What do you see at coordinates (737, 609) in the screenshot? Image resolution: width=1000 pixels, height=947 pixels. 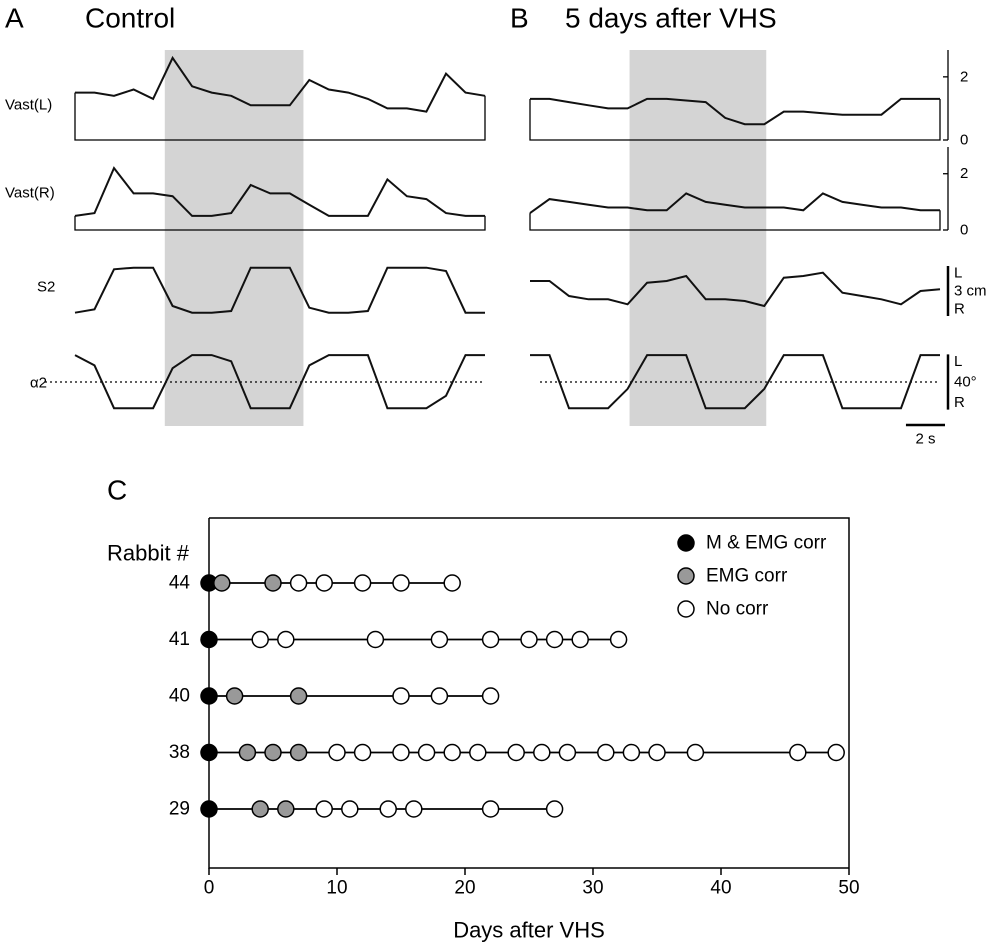 I see `legend-label: No corr` at bounding box center [737, 609].